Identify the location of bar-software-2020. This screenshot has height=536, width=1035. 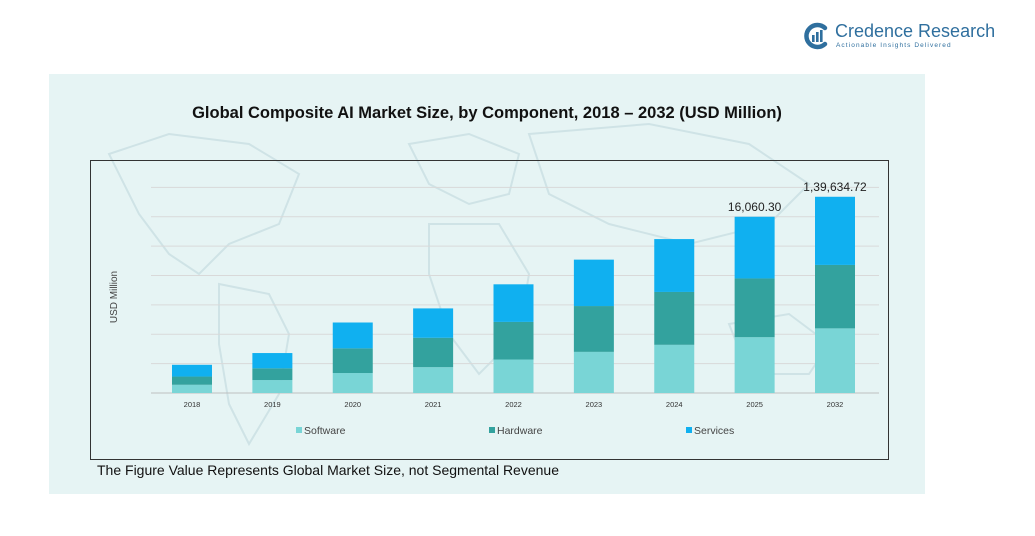
(352, 383).